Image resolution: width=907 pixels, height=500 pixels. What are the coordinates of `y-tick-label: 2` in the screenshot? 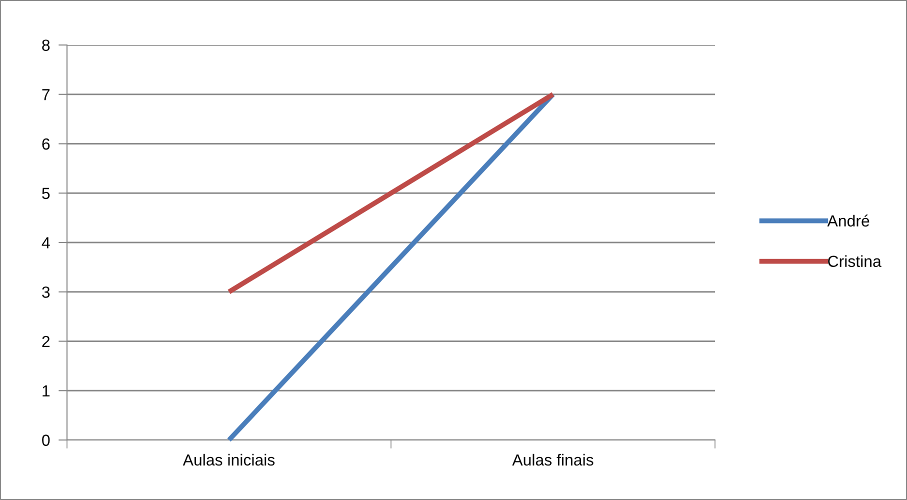 It's located at (46, 342).